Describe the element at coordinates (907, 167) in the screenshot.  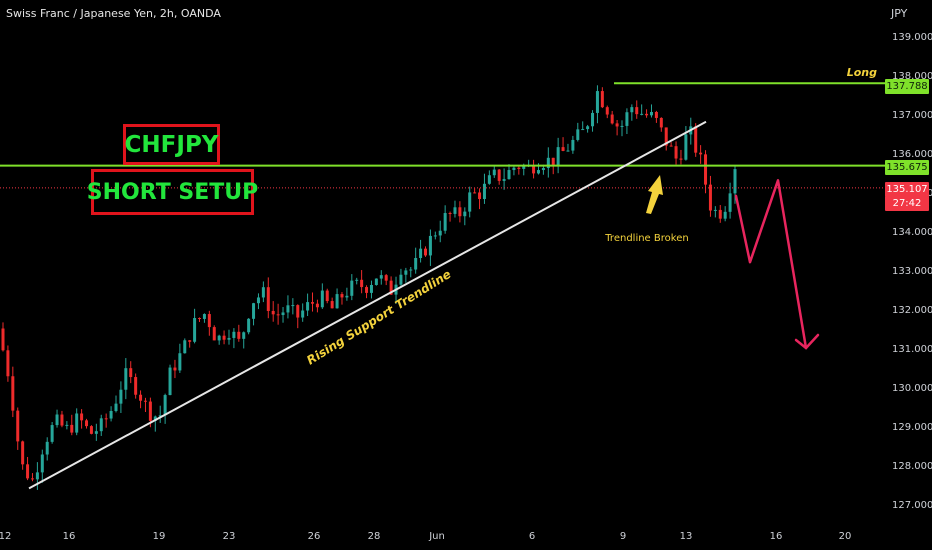
I see `resistance-price-tag: 135.675` at that location.